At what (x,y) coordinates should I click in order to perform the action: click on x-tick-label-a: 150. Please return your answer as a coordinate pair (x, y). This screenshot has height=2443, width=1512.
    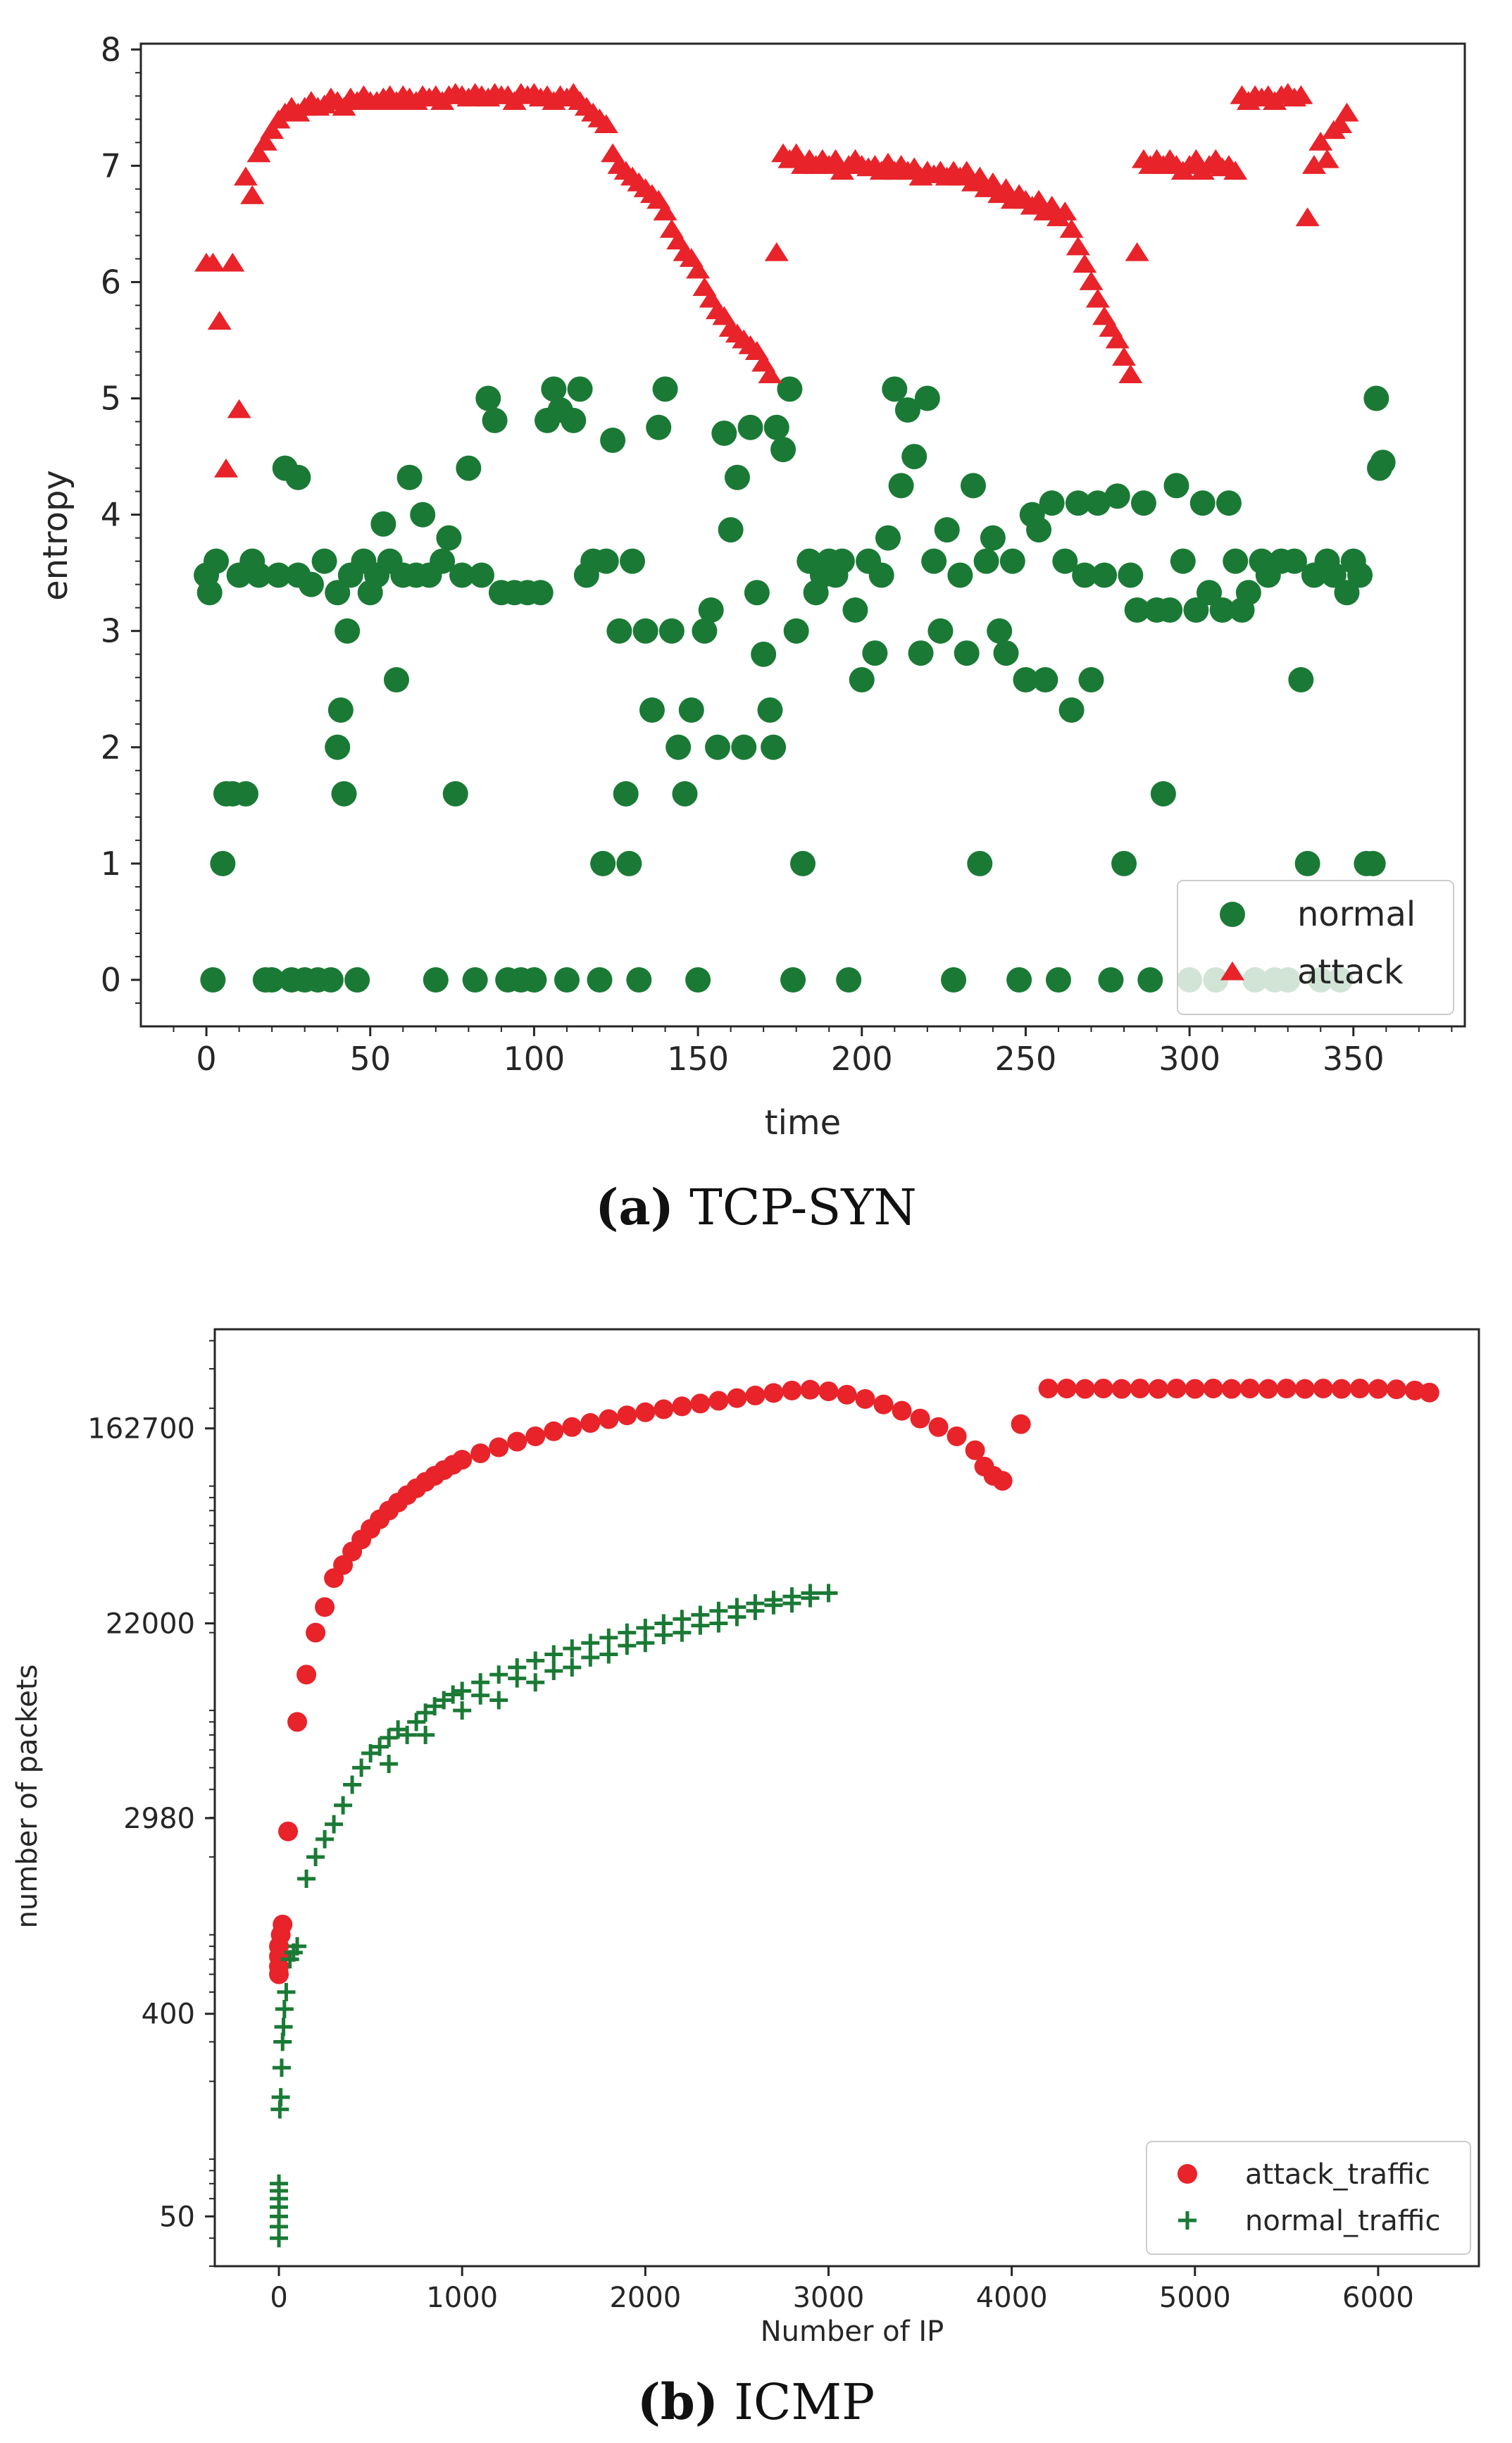
    Looking at the image, I should click on (698, 1059).